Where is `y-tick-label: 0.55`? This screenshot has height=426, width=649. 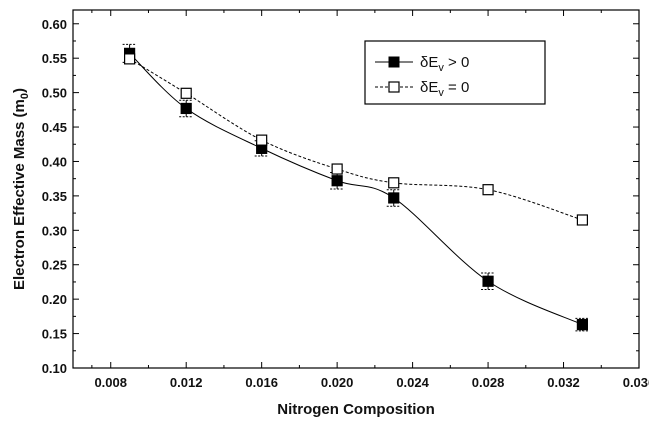 y-tick-label: 0.55 is located at coordinates (54, 58).